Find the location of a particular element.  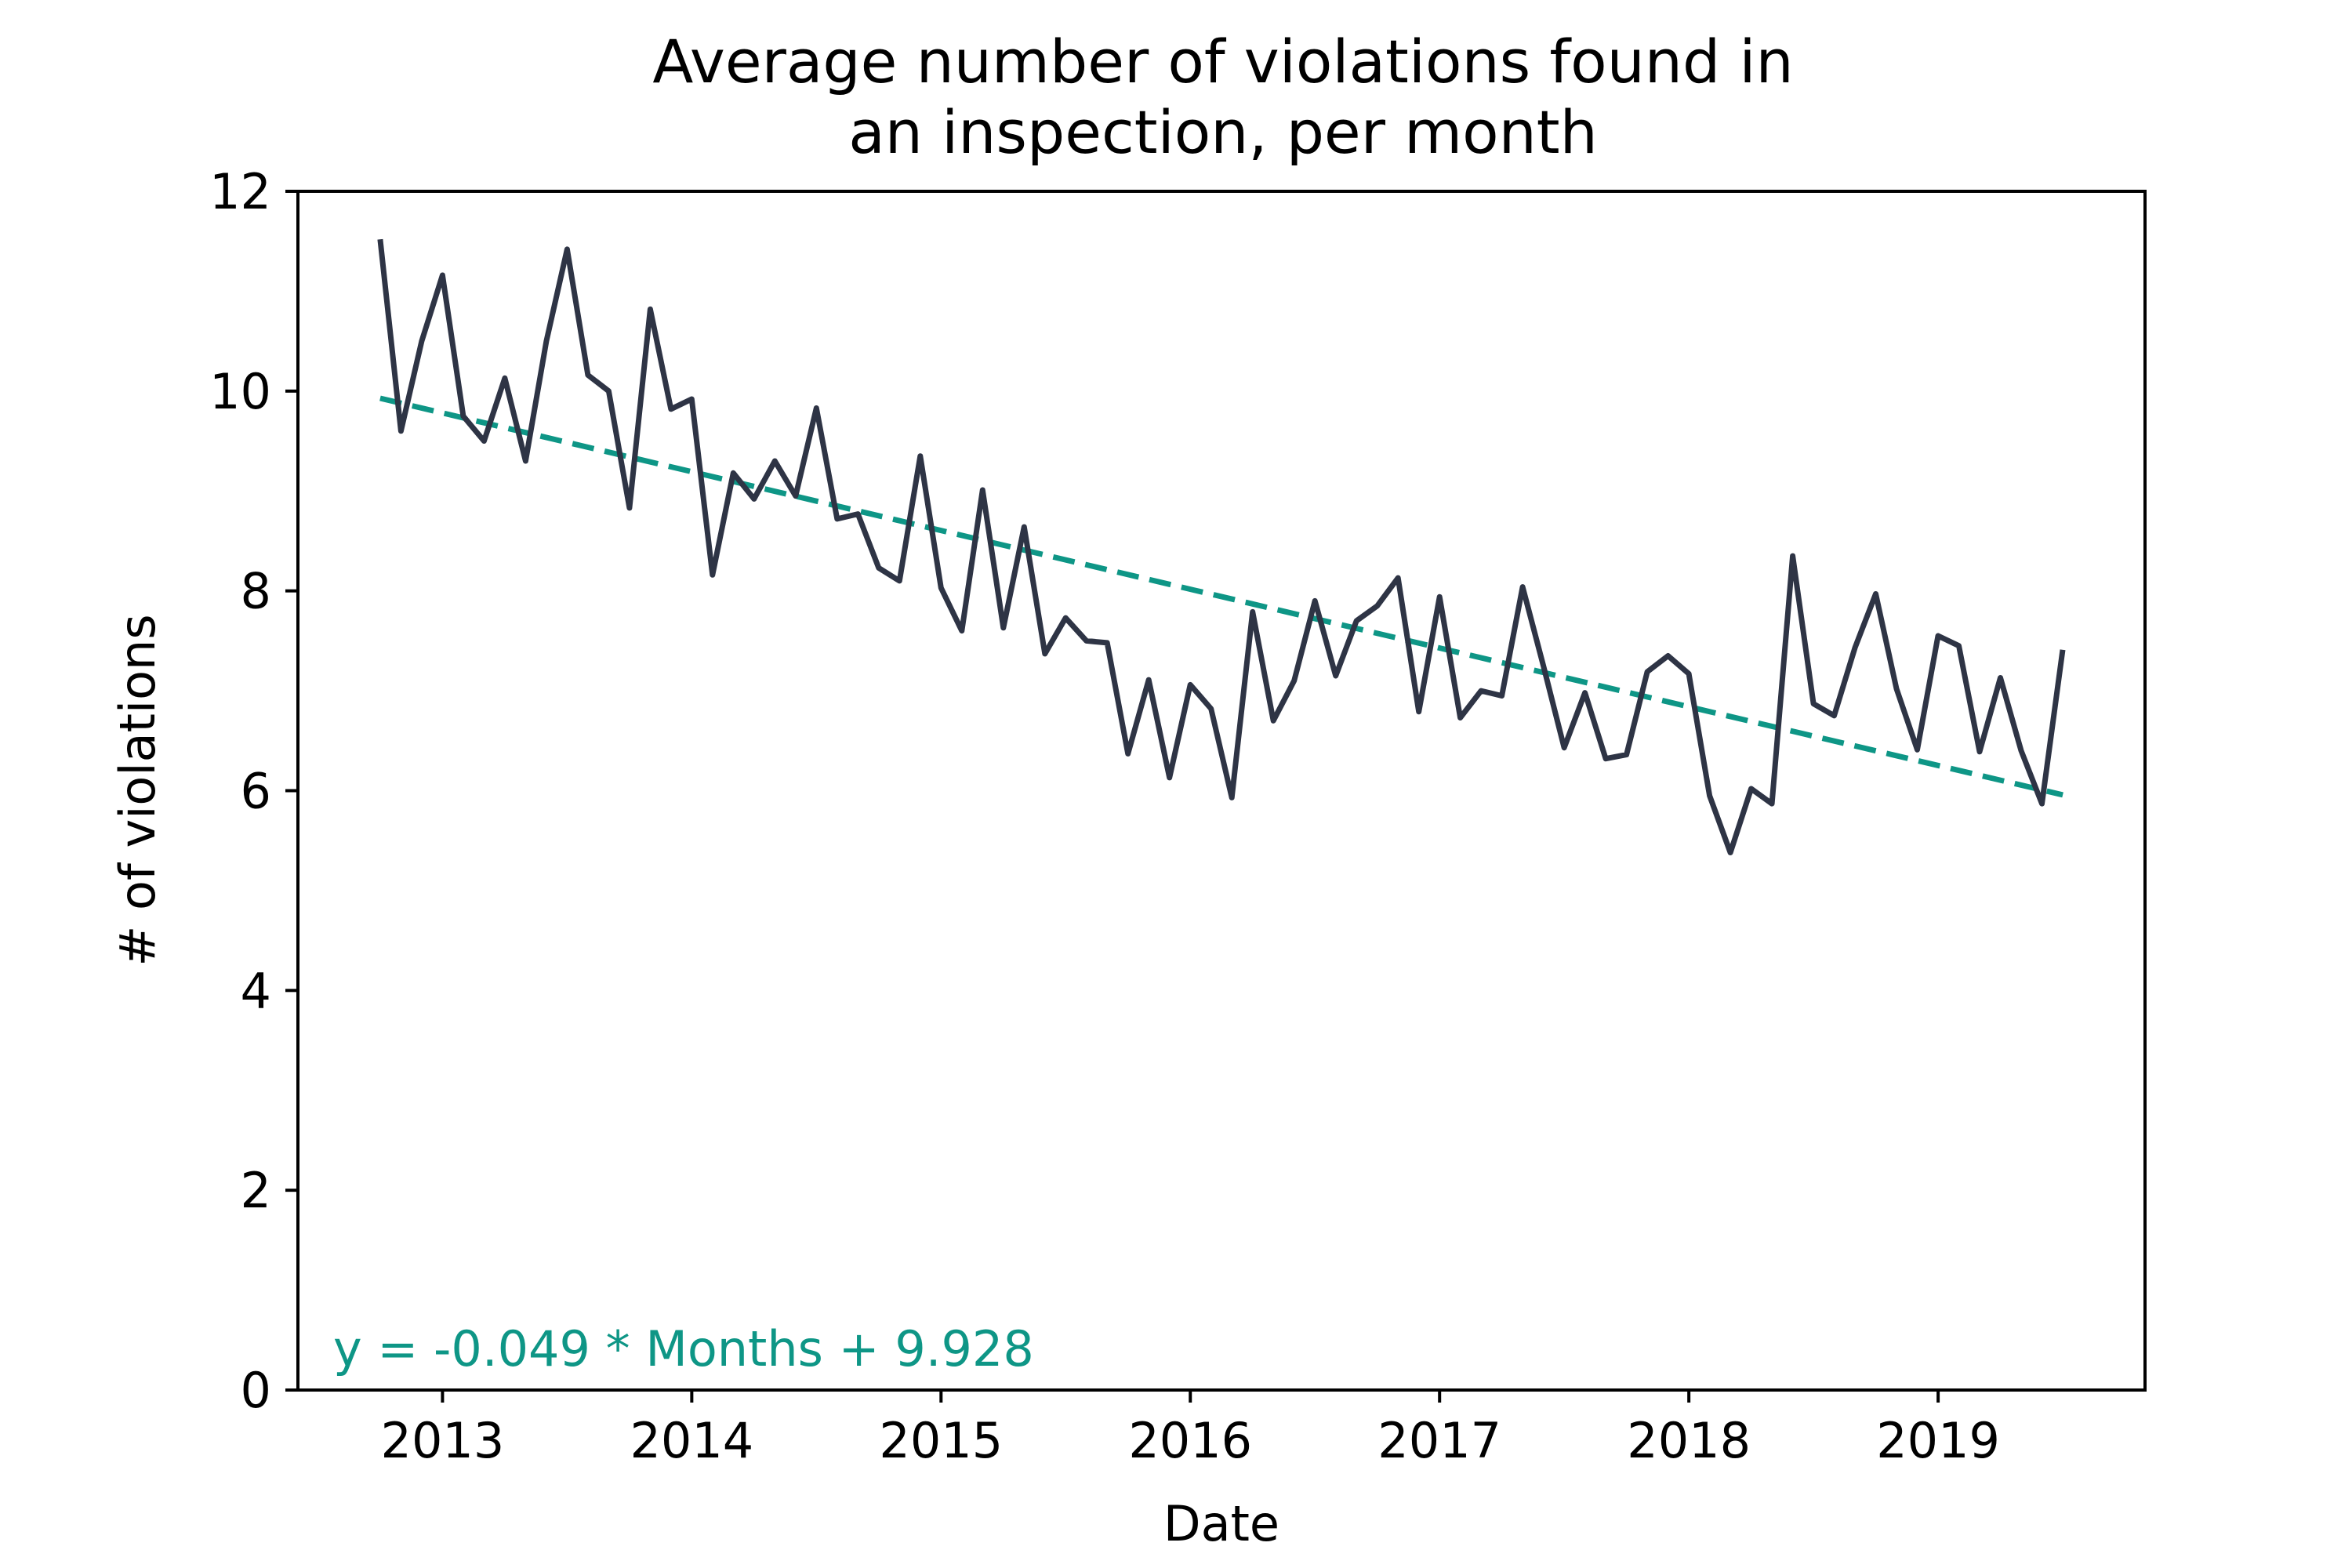

y-axis: 0 2 4 6 8 10 12 is located at coordinates (253, 791).